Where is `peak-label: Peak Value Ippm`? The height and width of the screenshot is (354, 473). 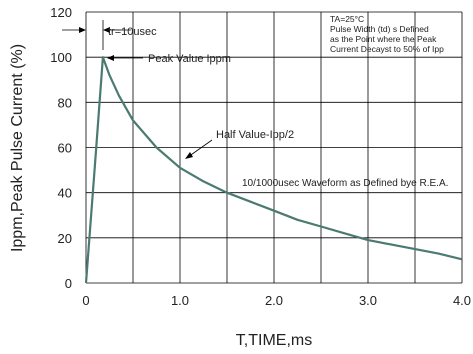
peak-label: Peak Value Ippm is located at coordinates (189, 59).